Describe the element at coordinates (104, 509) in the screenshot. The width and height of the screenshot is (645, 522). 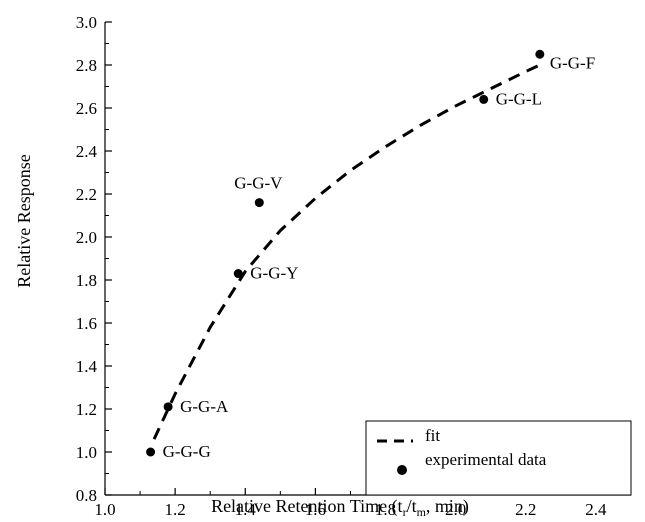
I see `x-tick-label: 1.0` at that location.